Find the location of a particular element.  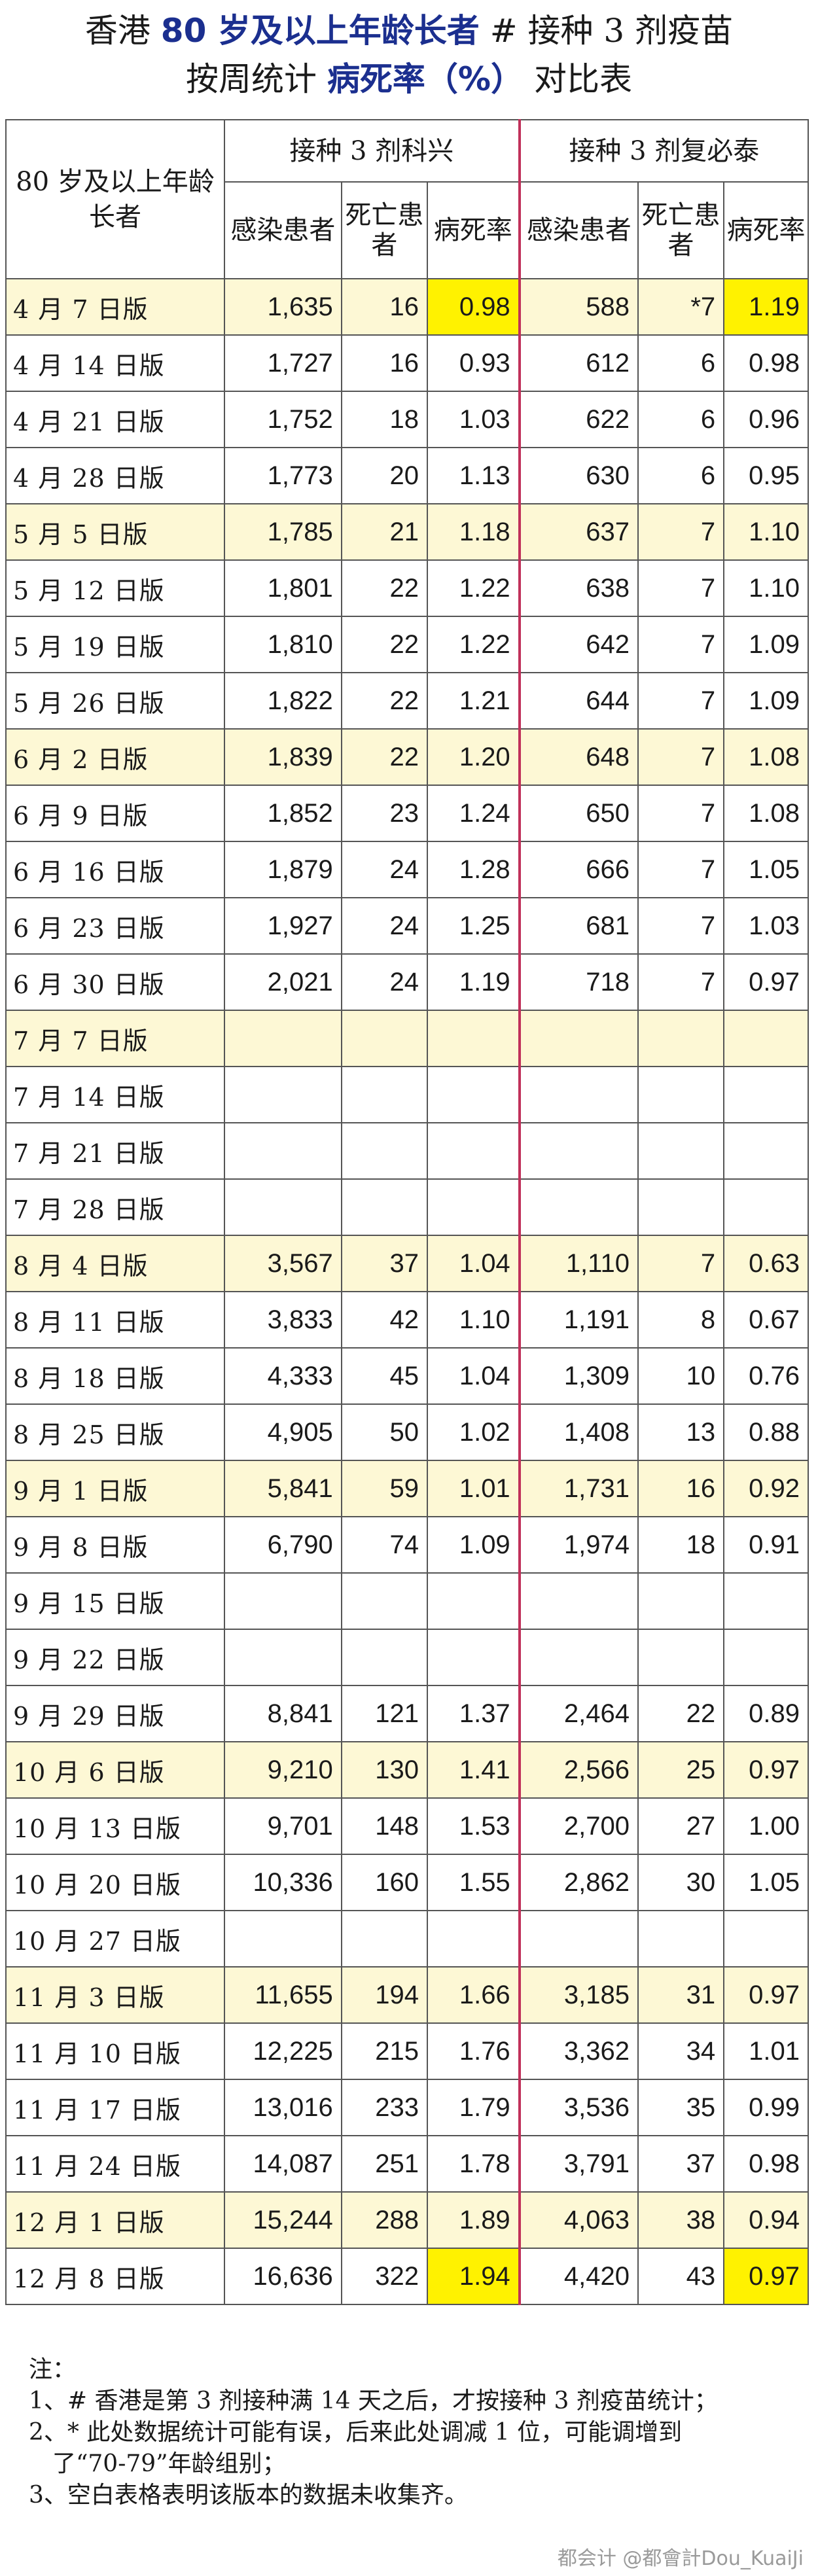

sinovac-deaths-cell: 16 is located at coordinates (384, 363).